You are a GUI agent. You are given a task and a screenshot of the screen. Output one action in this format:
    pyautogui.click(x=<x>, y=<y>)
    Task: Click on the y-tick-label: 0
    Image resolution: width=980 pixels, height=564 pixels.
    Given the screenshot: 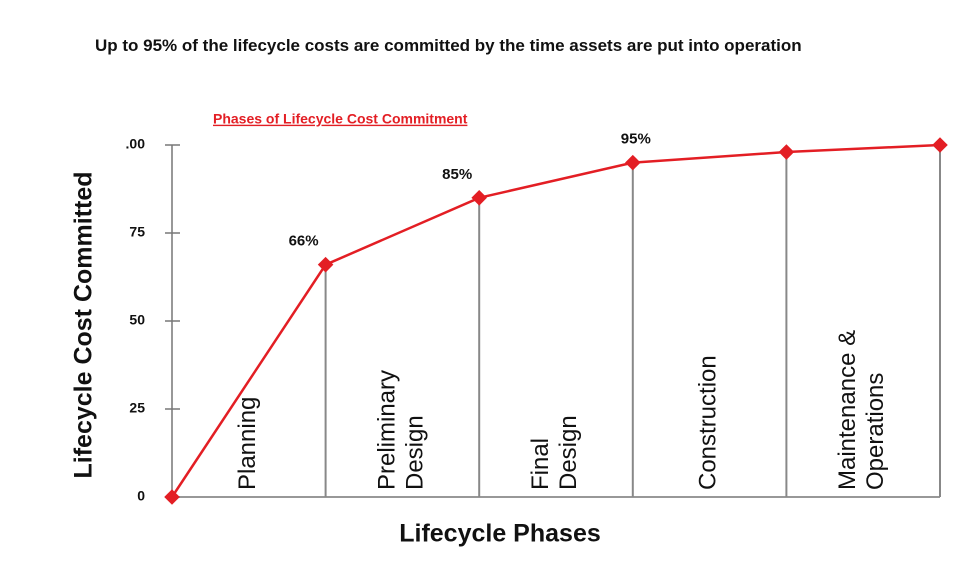 What is the action you would take?
    pyautogui.click(x=141, y=496)
    